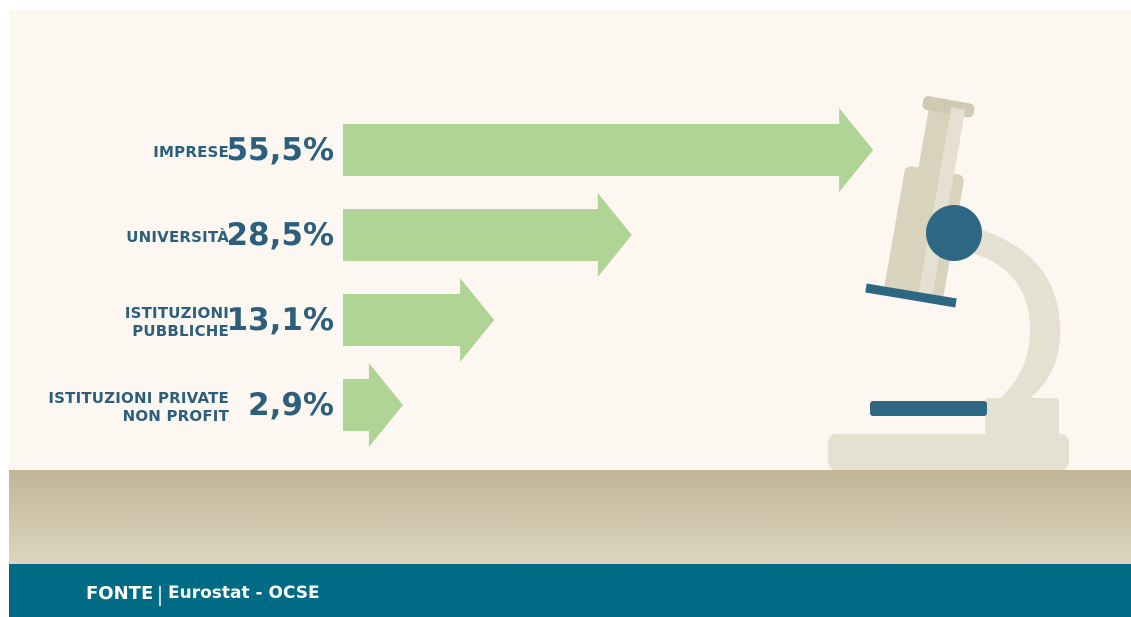 This screenshot has width=1131, height=617. I want to click on value-label: 28,5%, so click(280, 235).